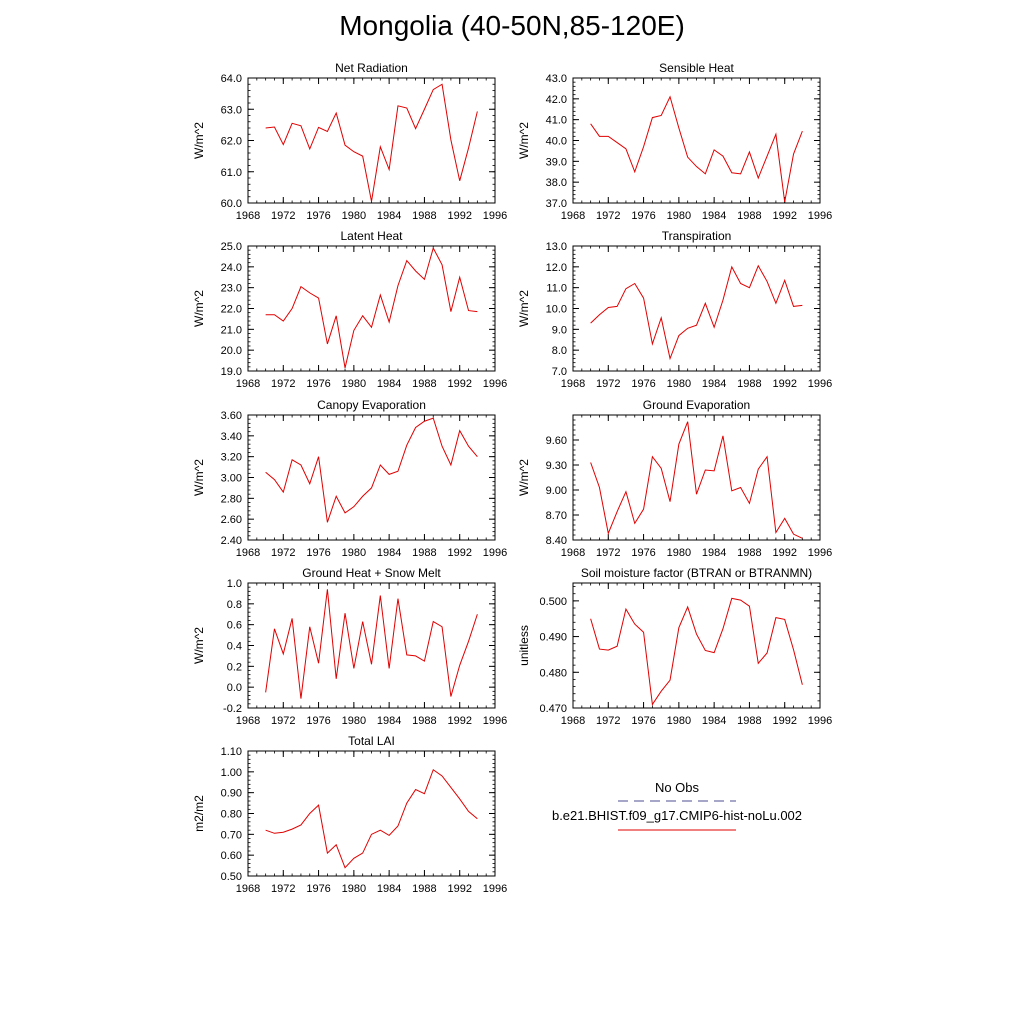 Image resolution: width=1024 pixels, height=1024 pixels. I want to click on y-tick-label: 37.0, so click(556, 204).